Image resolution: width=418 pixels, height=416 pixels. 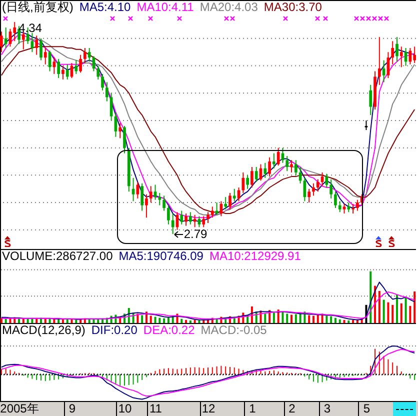 I want to click on annotation: MACD:-0.05, so click(x=233, y=330).